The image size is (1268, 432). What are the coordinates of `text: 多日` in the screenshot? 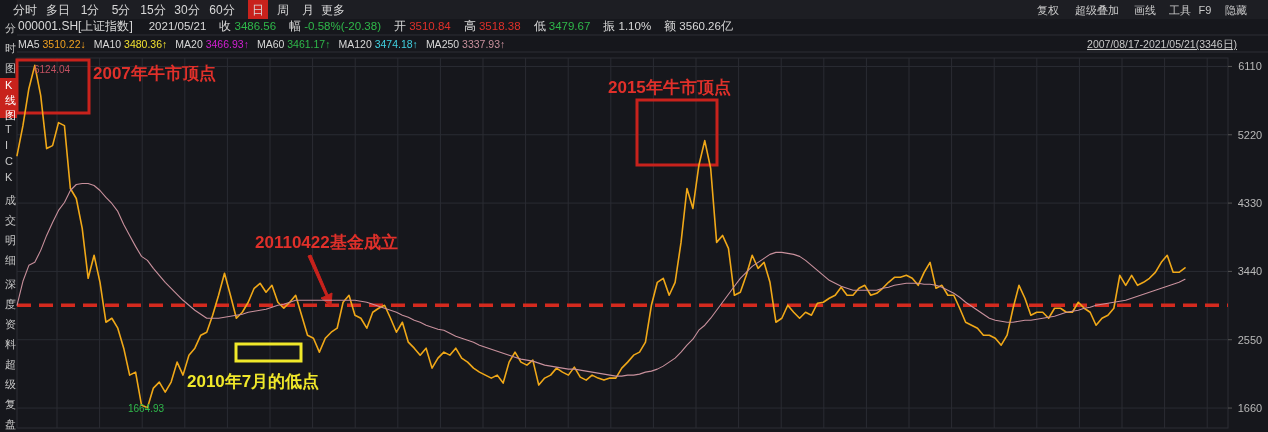 It's located at (58, 10).